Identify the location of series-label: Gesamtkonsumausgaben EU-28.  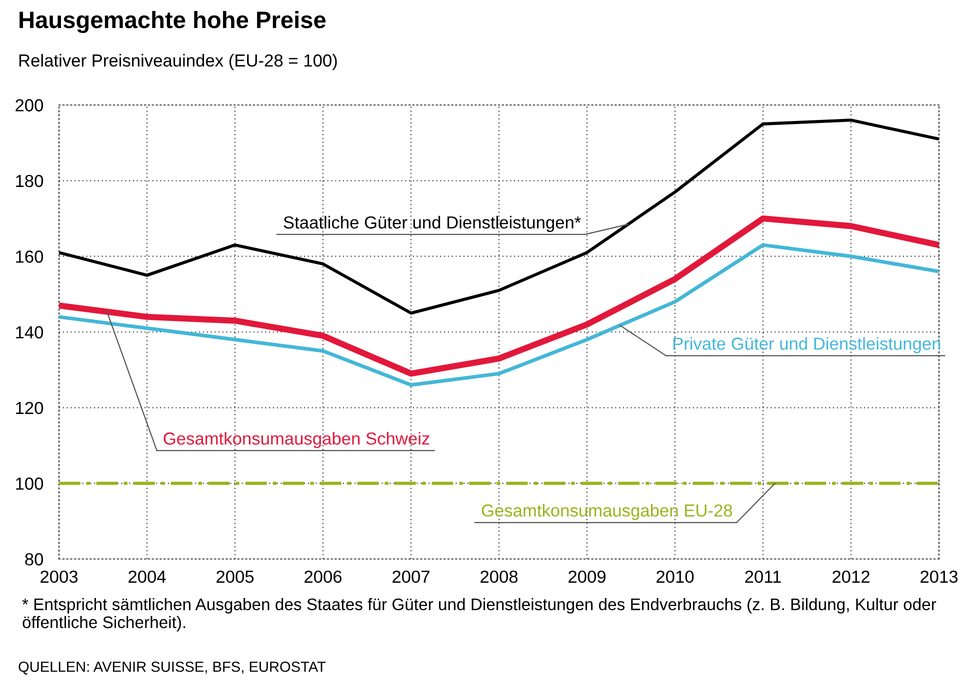
(607, 512).